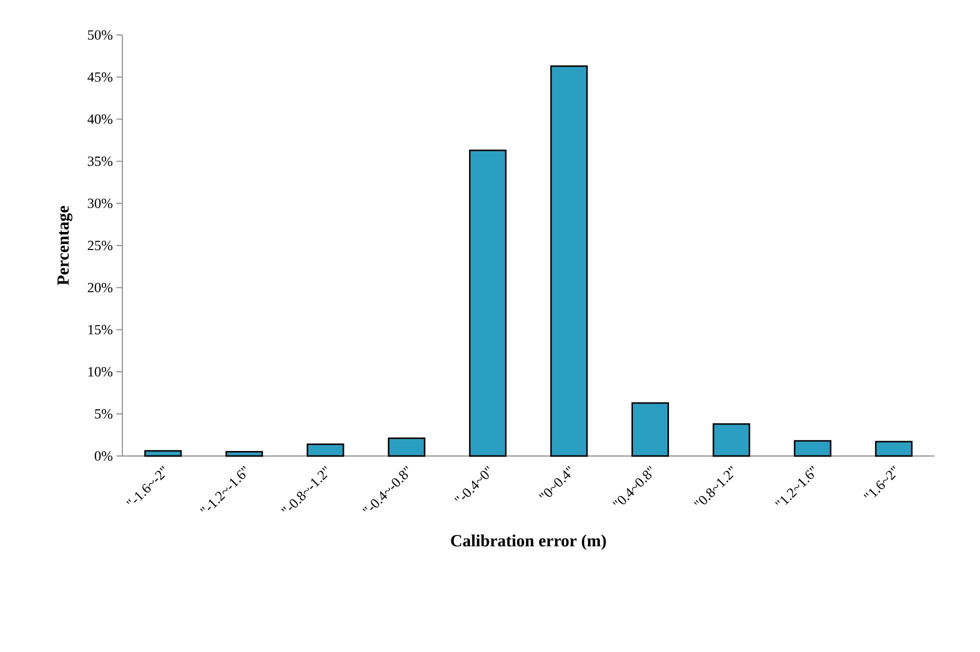 The width and height of the screenshot is (980, 652). I want to click on y-tick-label: 30%, so click(100, 203).